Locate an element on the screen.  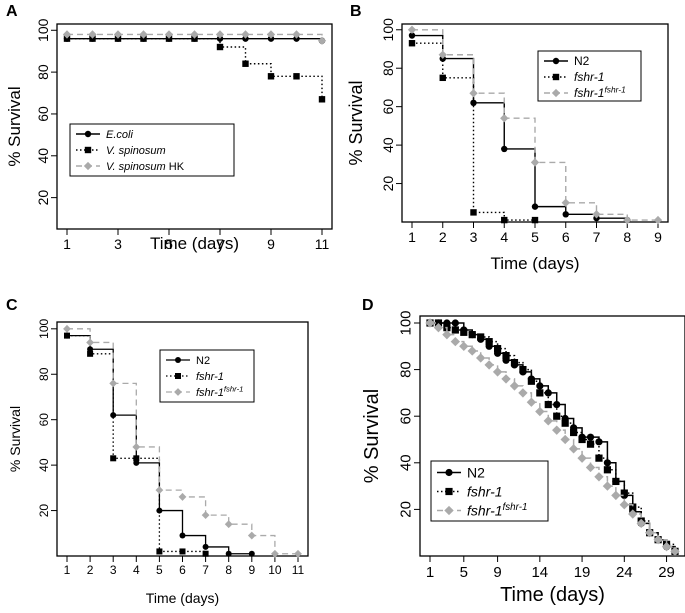
x-tick-label: 3 is located at coordinates (118, 244).